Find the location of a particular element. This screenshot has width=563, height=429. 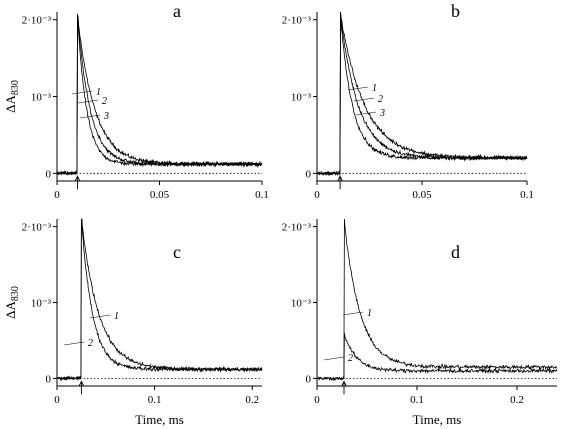

x-tick-label-b-2: 0.1 is located at coordinates (527, 195).